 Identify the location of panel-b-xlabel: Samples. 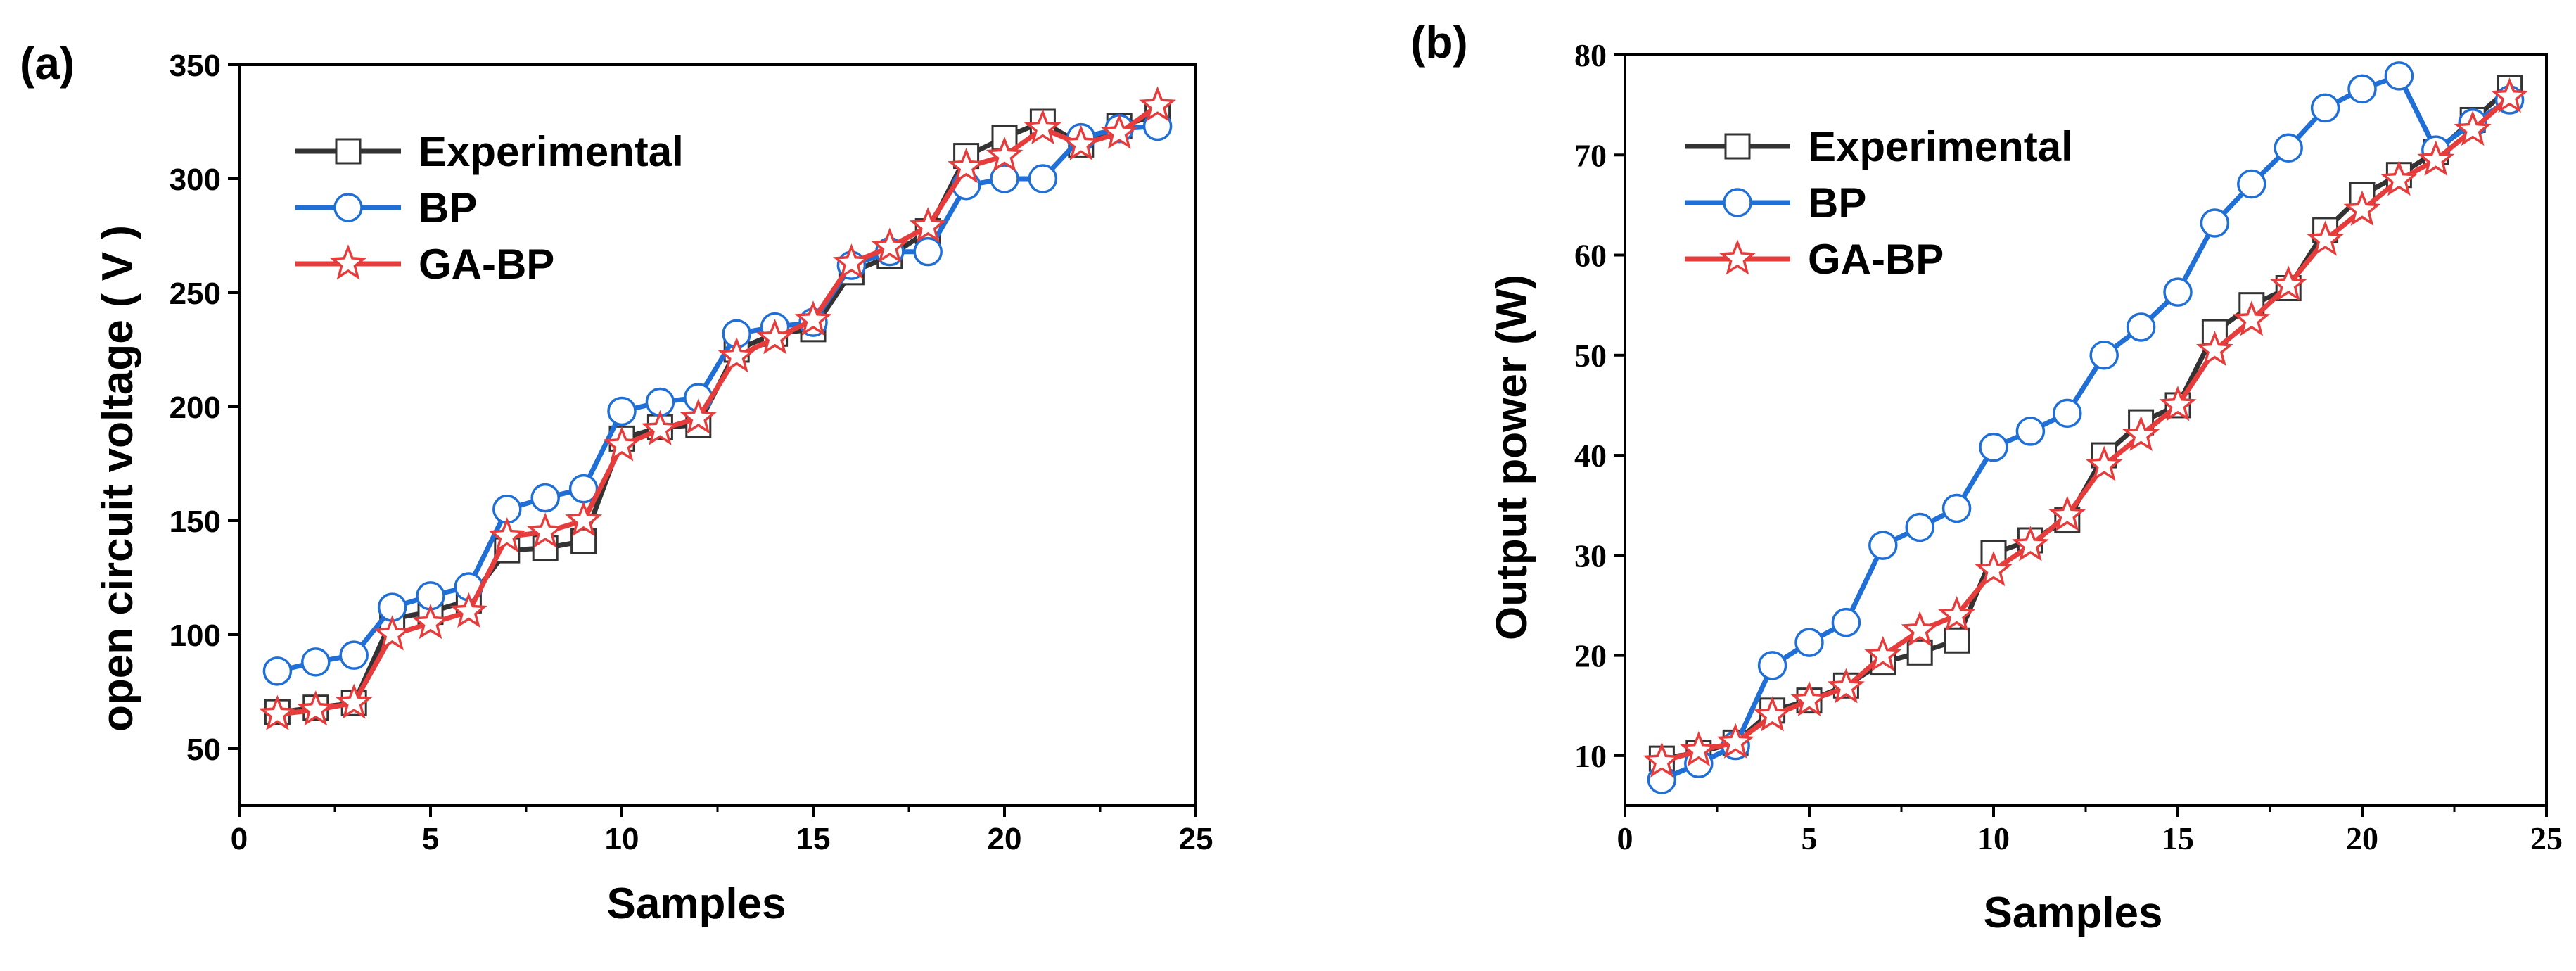
(2072, 913).